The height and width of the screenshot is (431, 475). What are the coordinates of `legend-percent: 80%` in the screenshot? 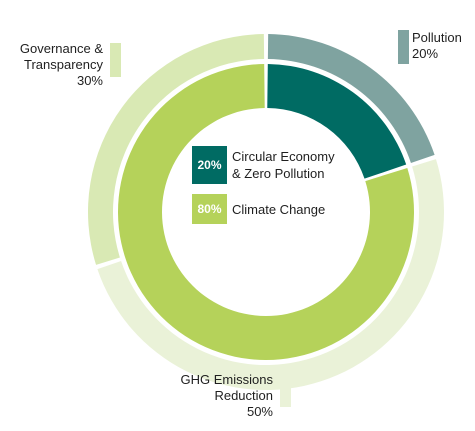 It's located at (209, 209).